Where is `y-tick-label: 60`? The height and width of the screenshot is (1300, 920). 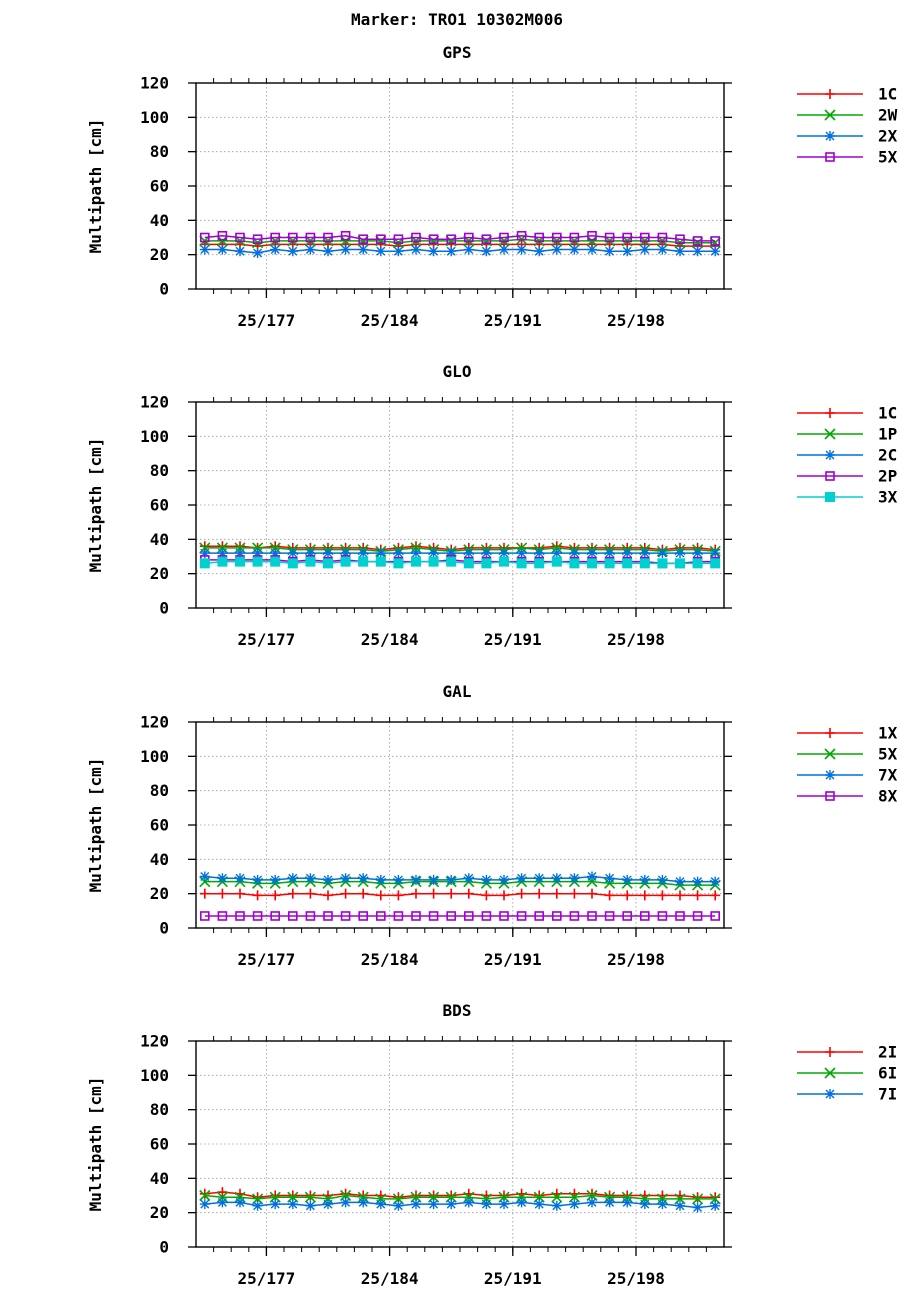
y-tick-label: 60 is located at coordinates (159, 505).